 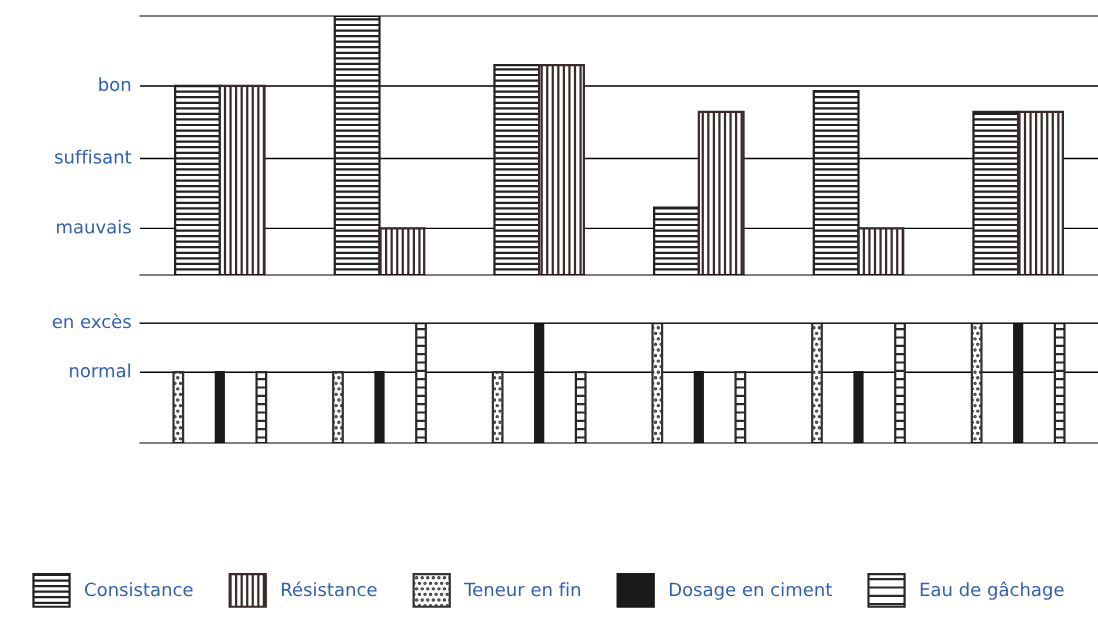 I want to click on ref-line-label: suffisant, so click(x=93, y=156).